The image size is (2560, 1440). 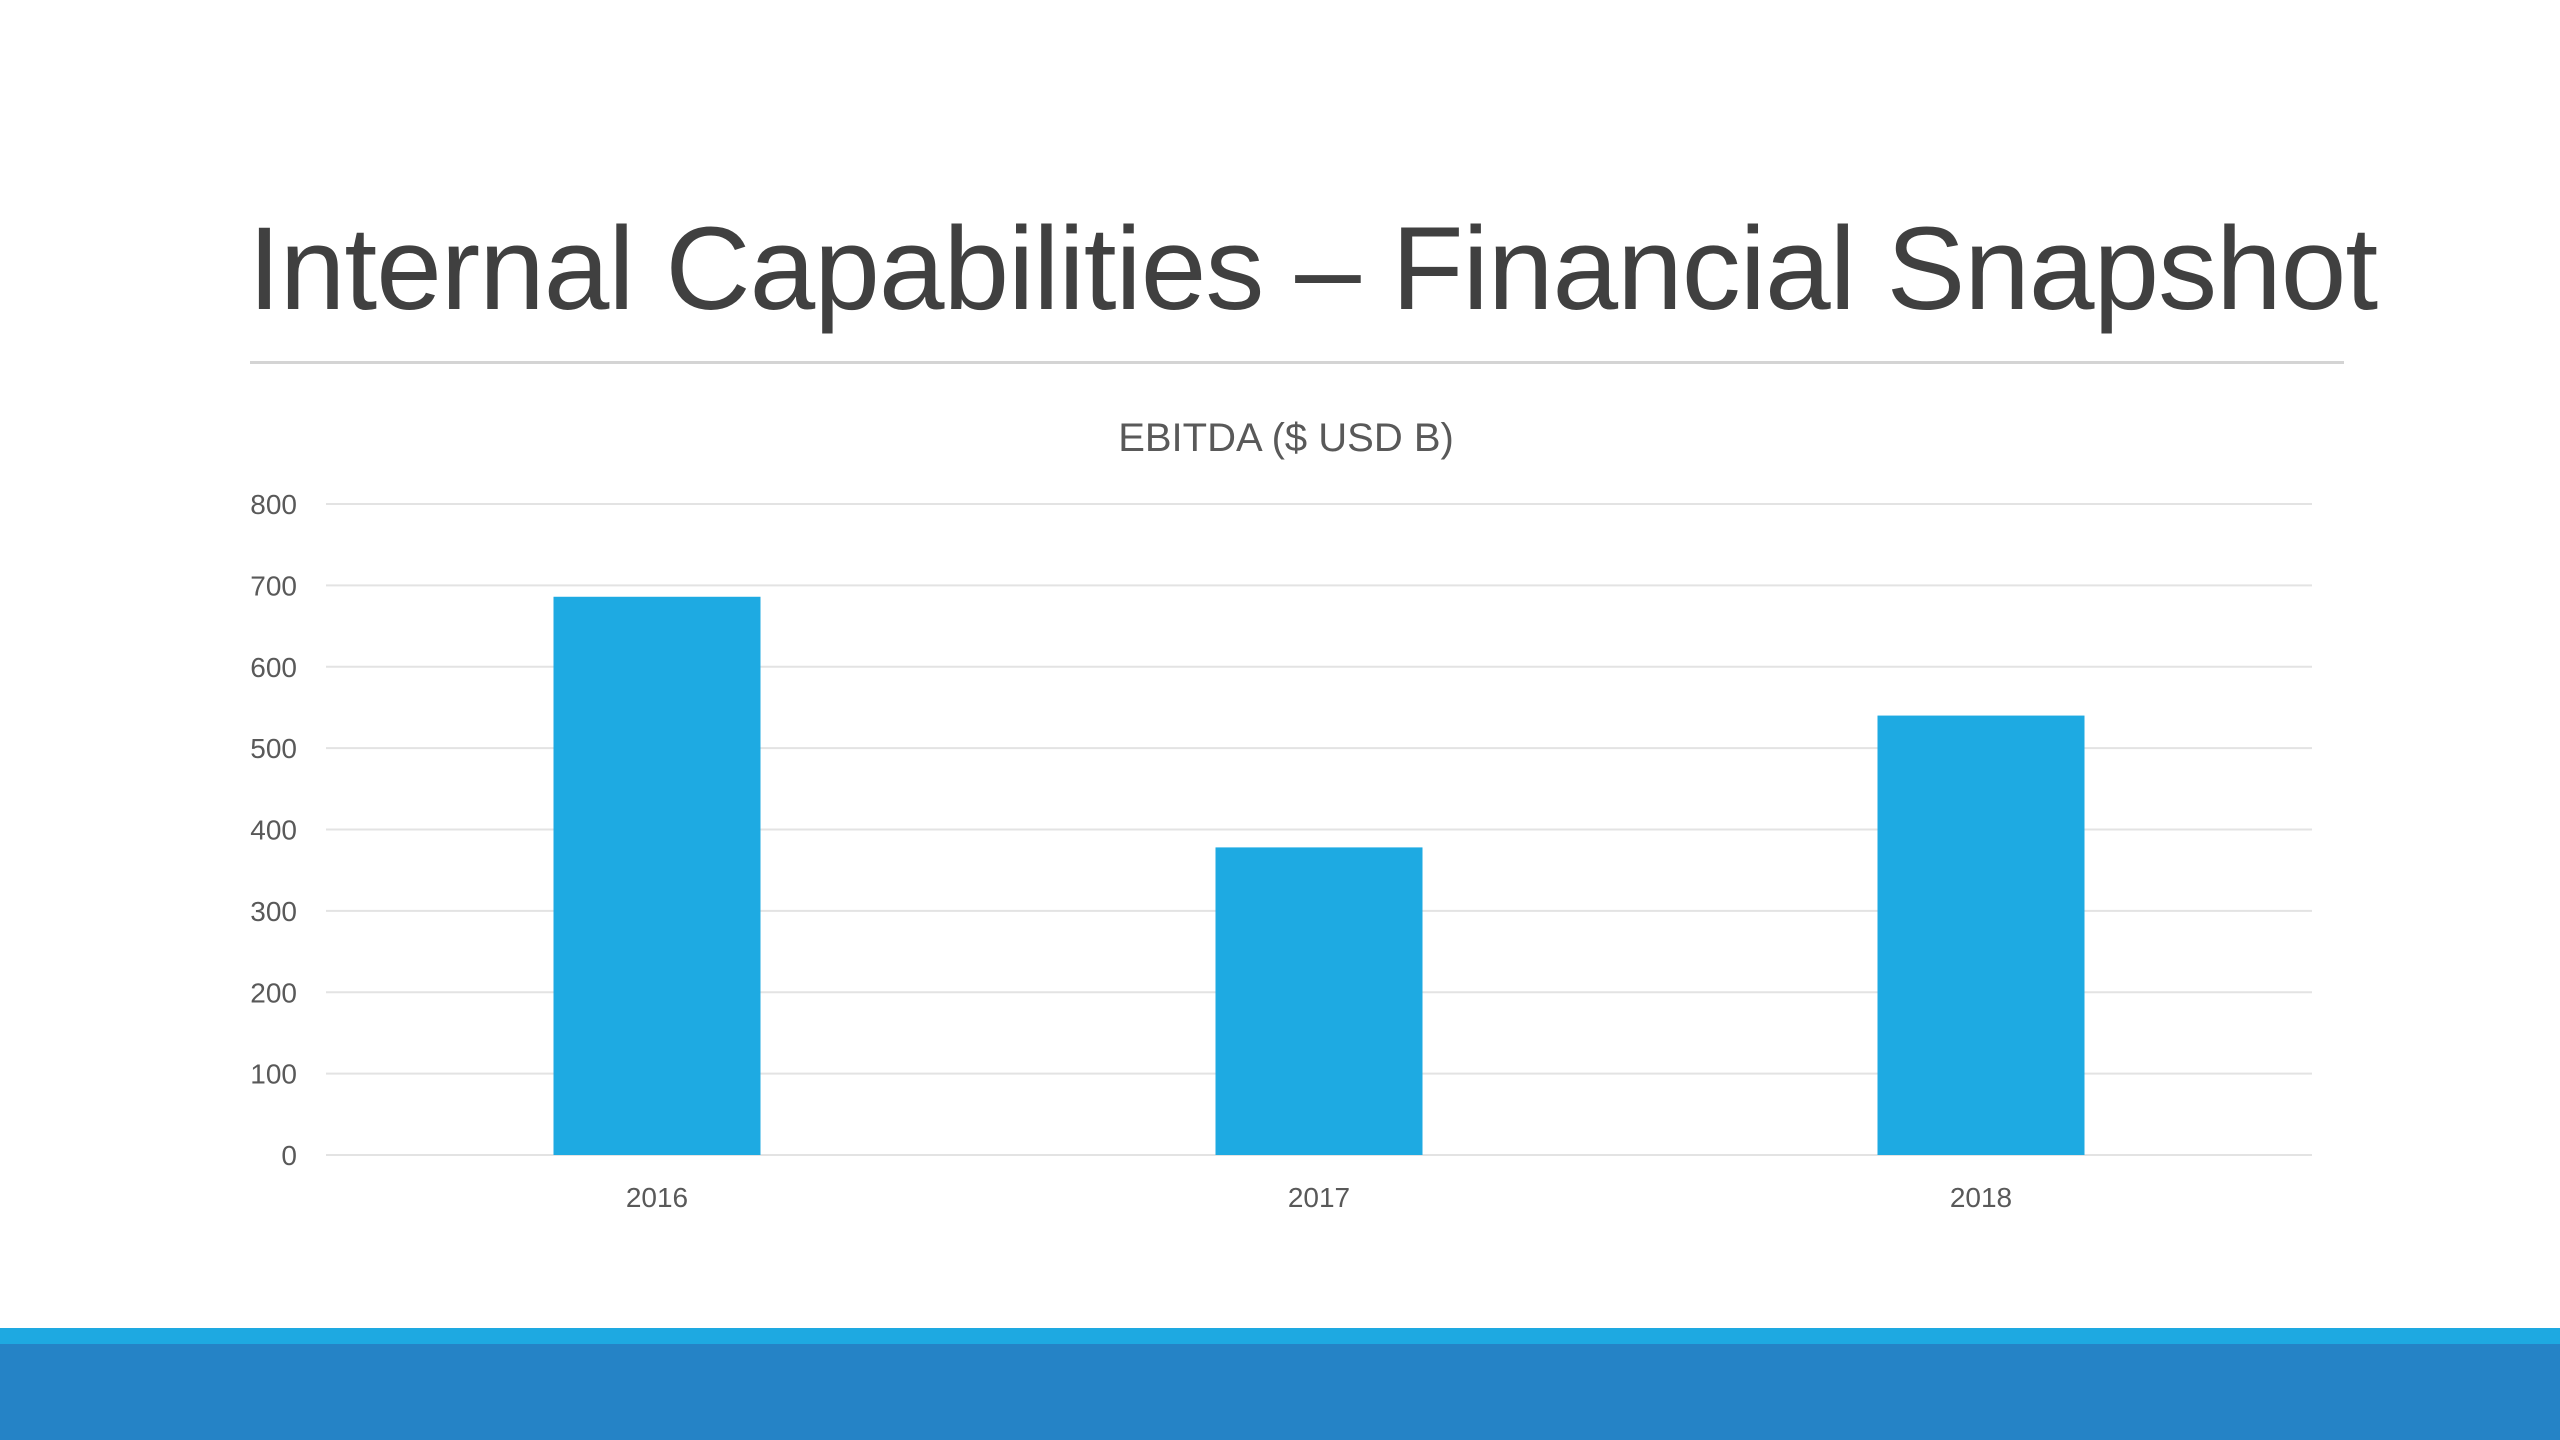 I want to click on title-divider, so click(x=1297, y=362).